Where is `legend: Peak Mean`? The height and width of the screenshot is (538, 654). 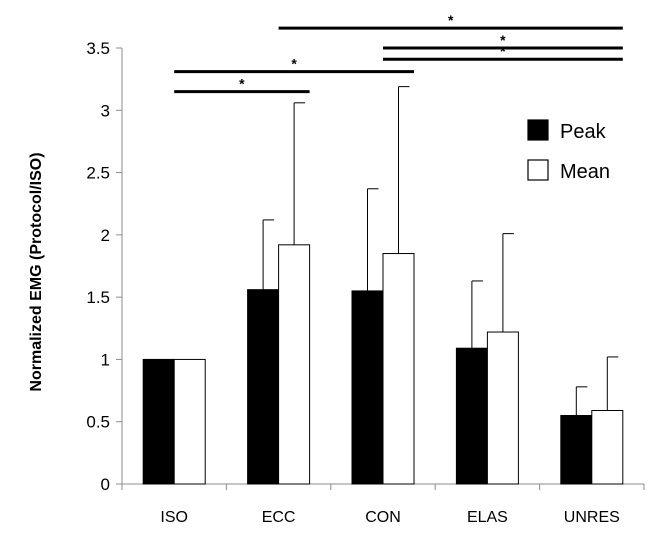
legend: Peak Mean is located at coordinates (568, 151).